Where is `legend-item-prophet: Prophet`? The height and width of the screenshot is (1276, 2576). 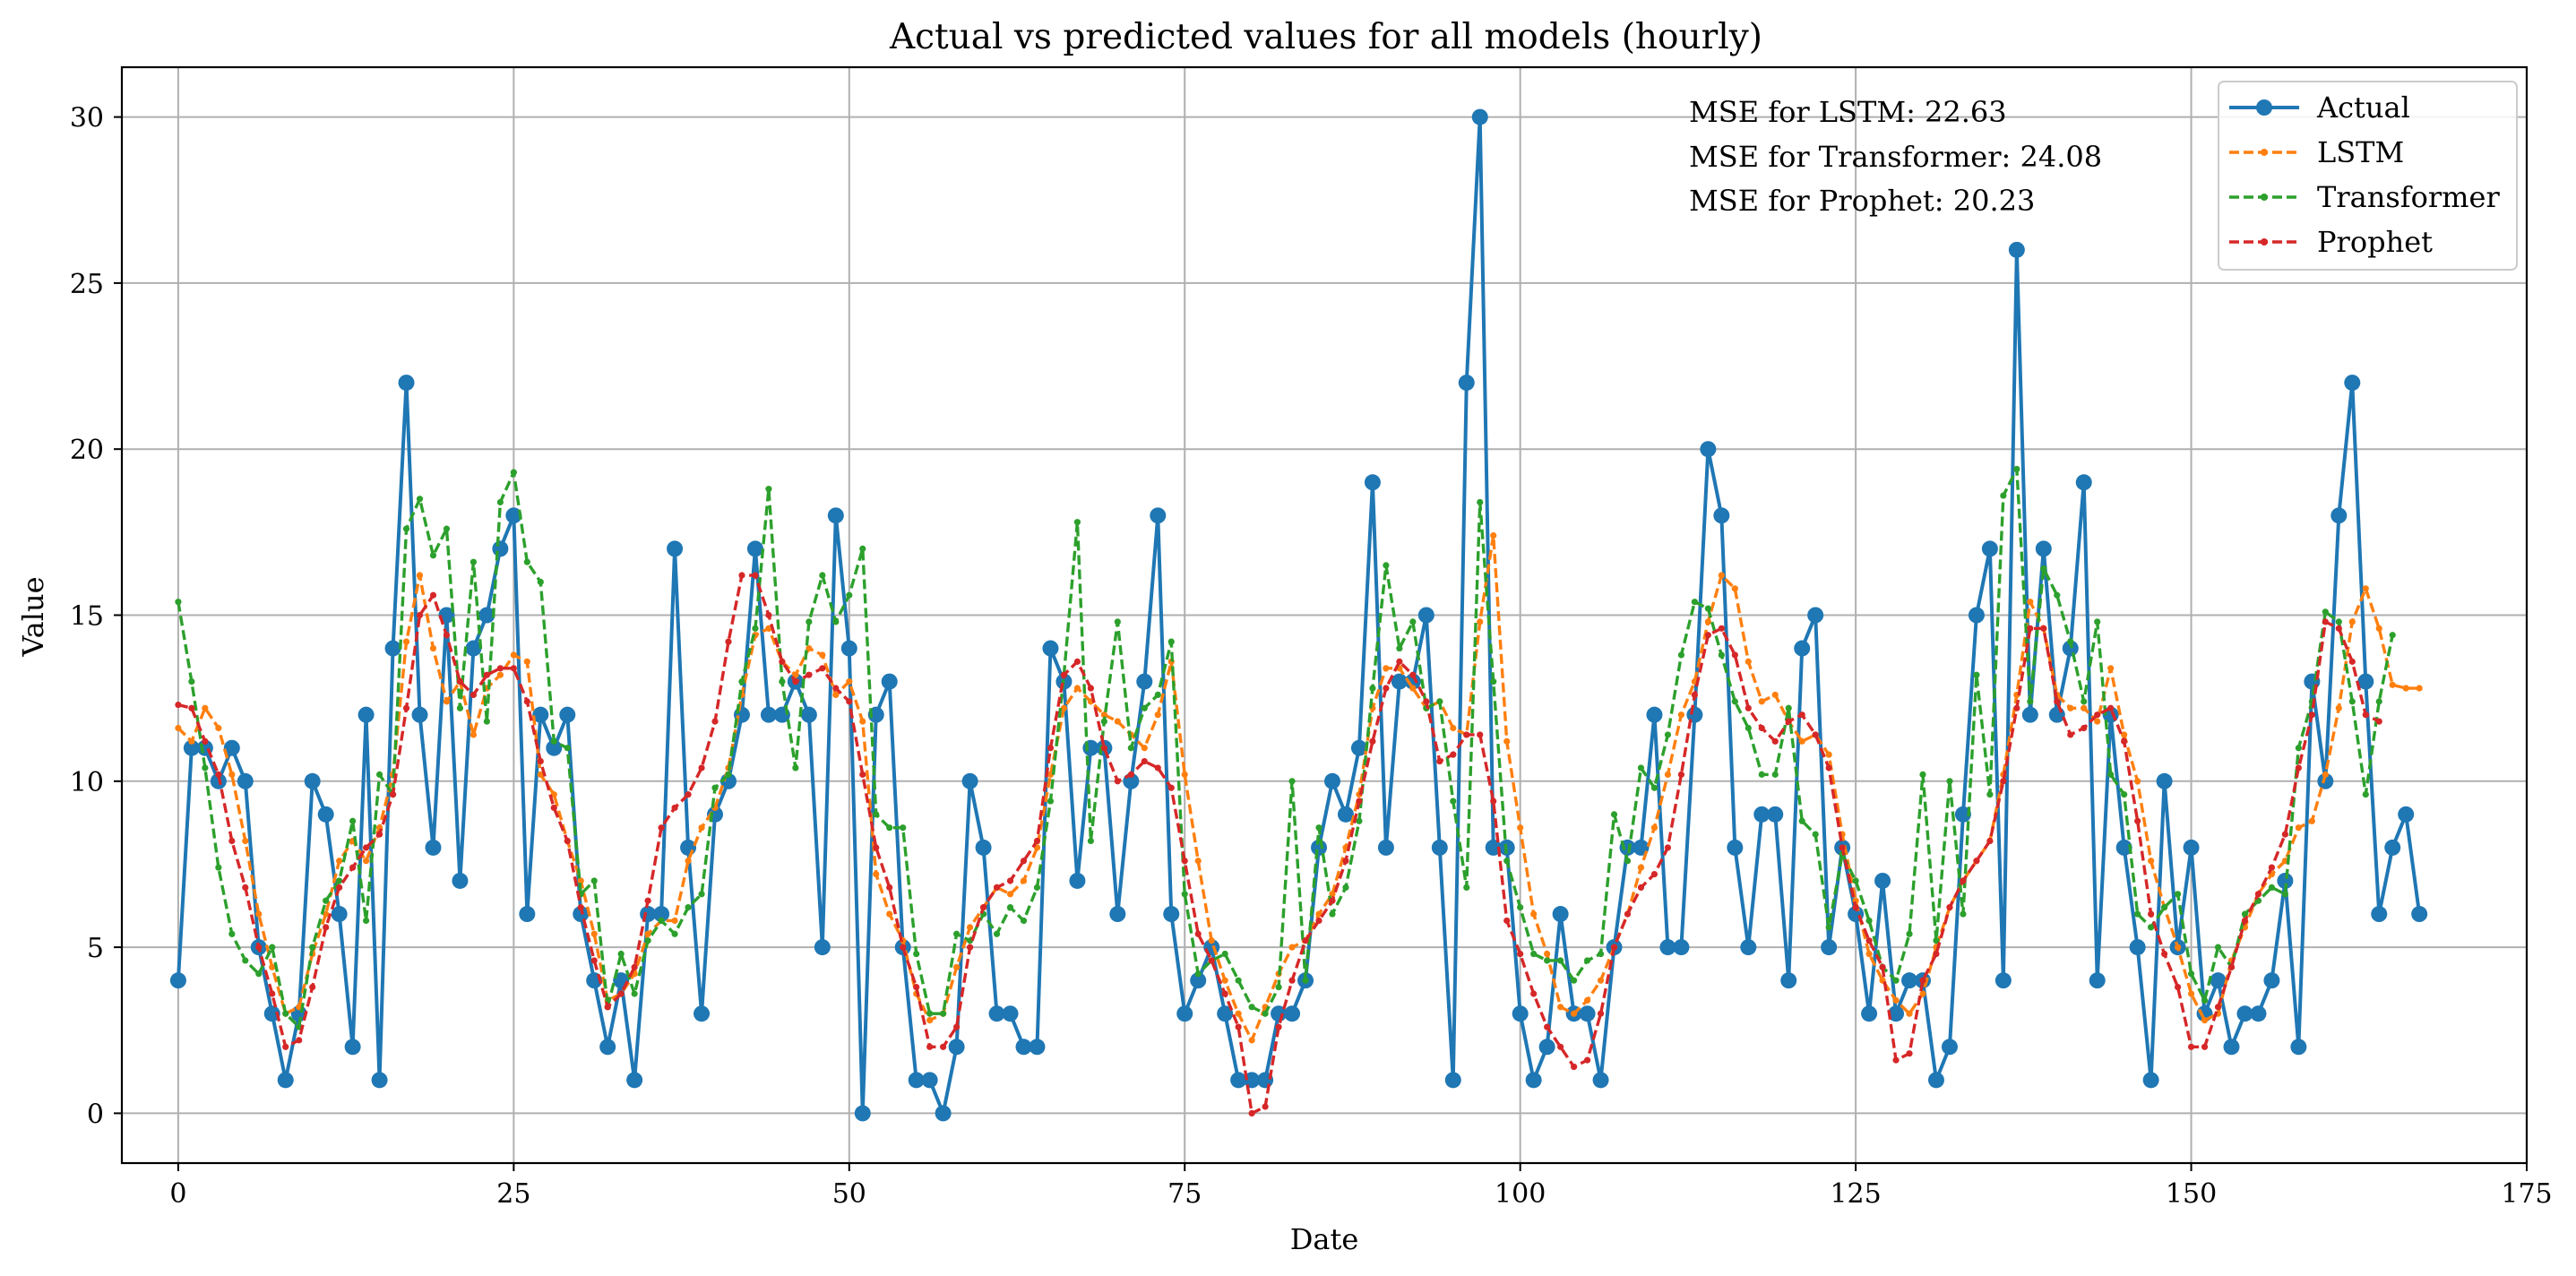
legend-item-prophet: Prophet is located at coordinates (2331, 242).